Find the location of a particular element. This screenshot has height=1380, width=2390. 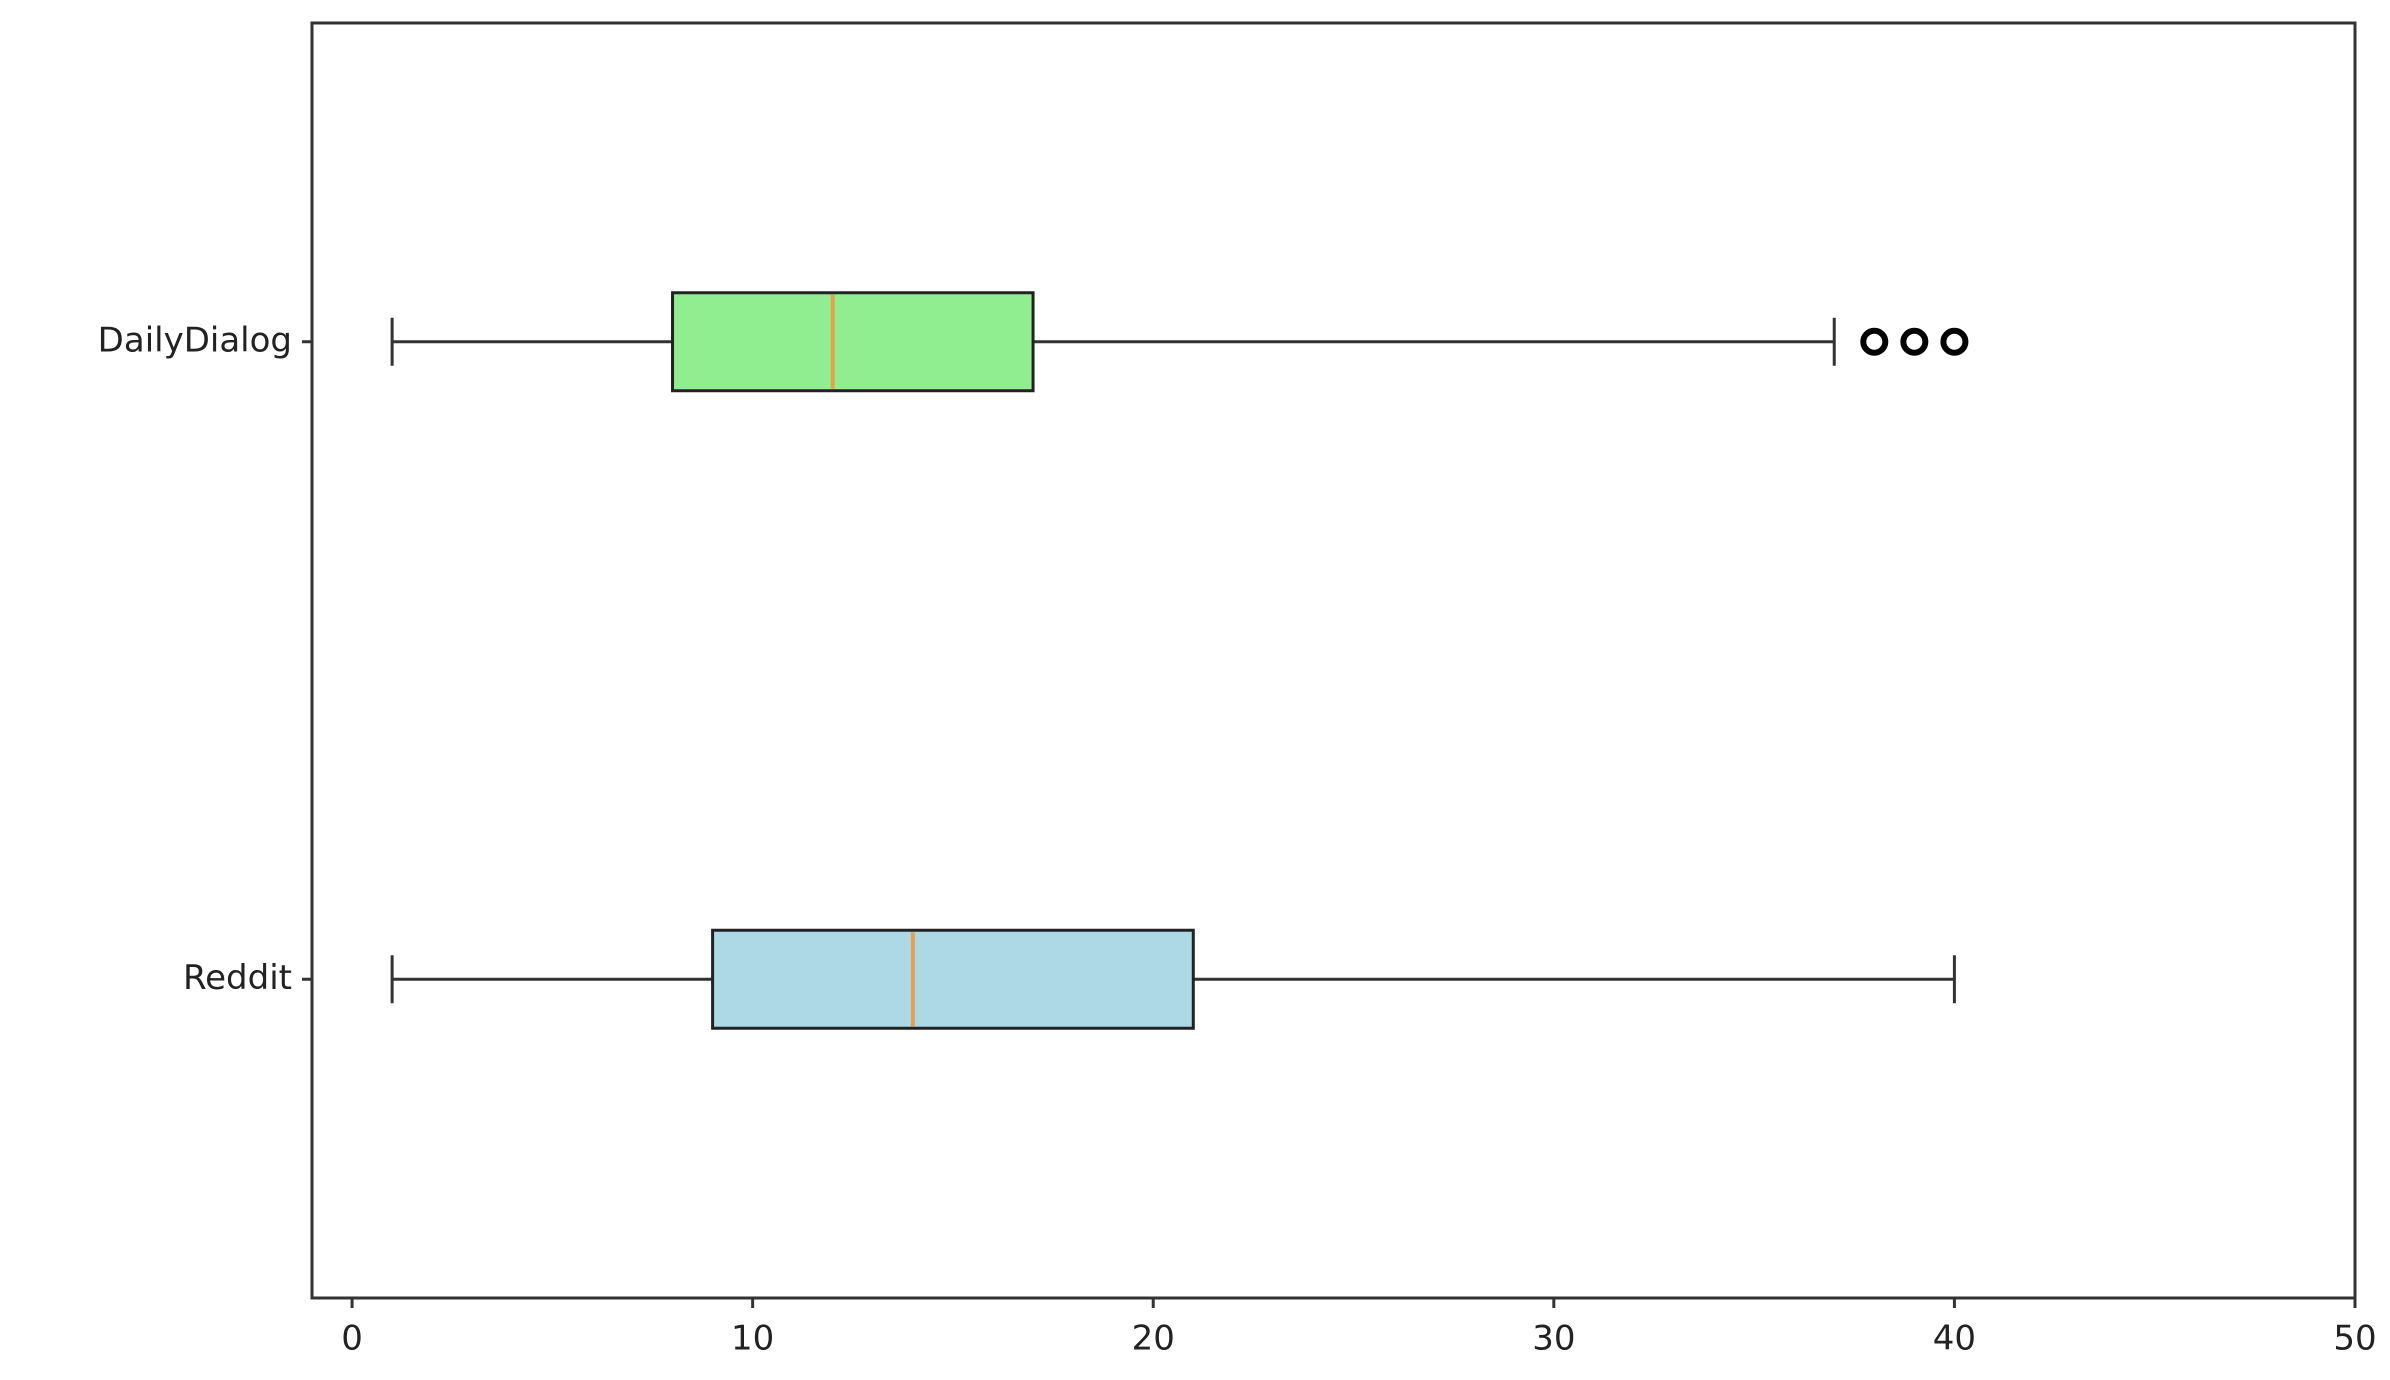

x-tick-label: 20 is located at coordinates (1153, 1339).